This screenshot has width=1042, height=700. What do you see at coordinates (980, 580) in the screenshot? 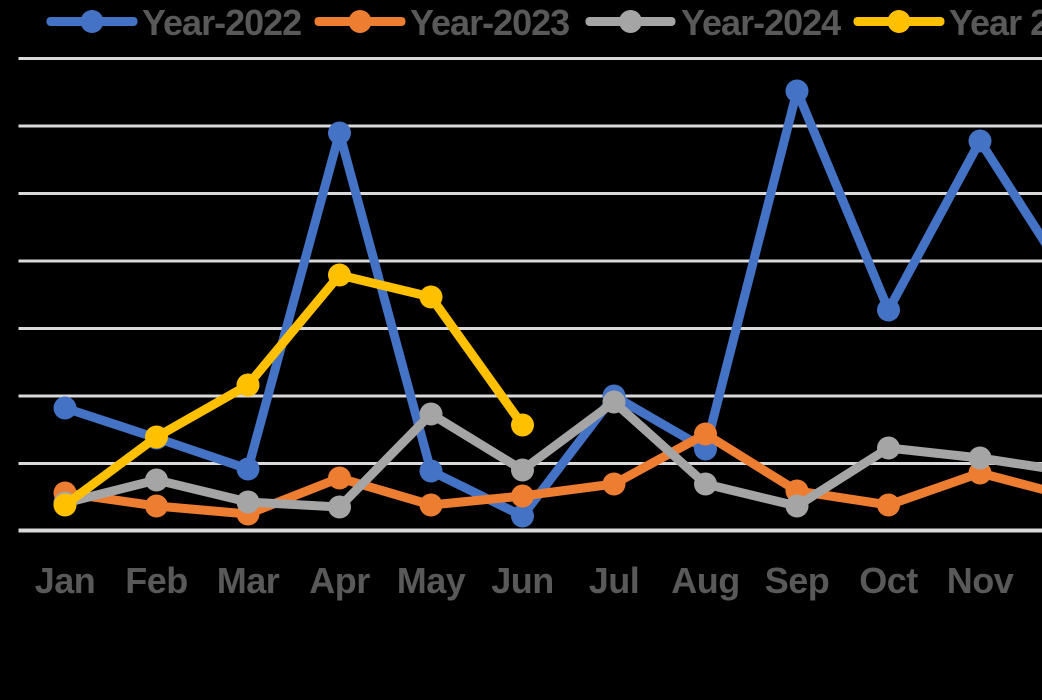
I see `svg-text: Nov` at bounding box center [980, 580].